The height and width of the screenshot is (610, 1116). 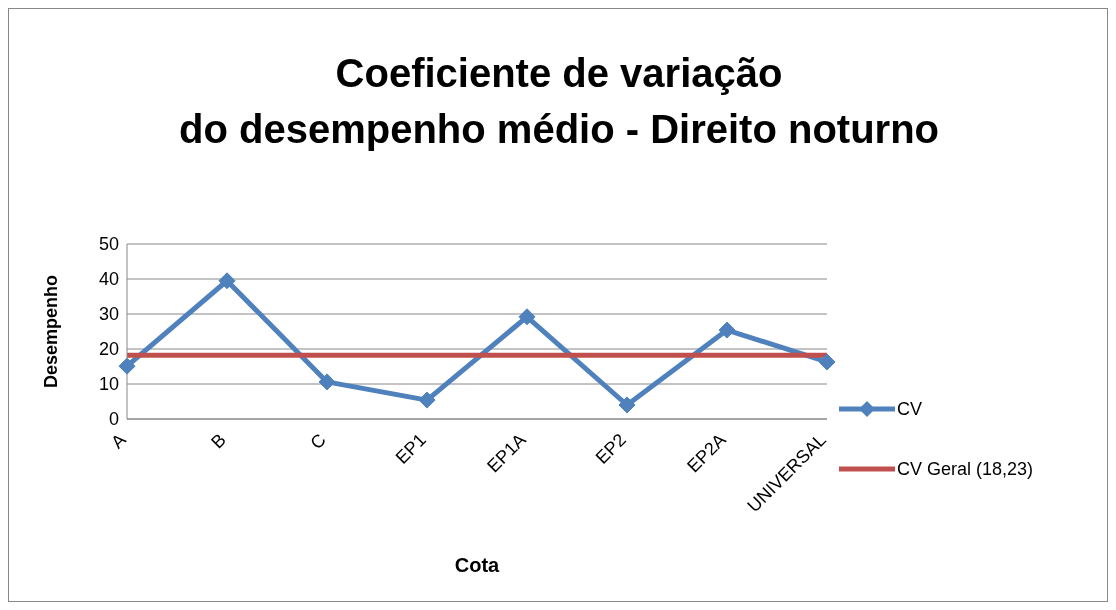 I want to click on chart-title: Coeficiente de variação do desempenho médio - Direito noturno, so click(x=559, y=101).